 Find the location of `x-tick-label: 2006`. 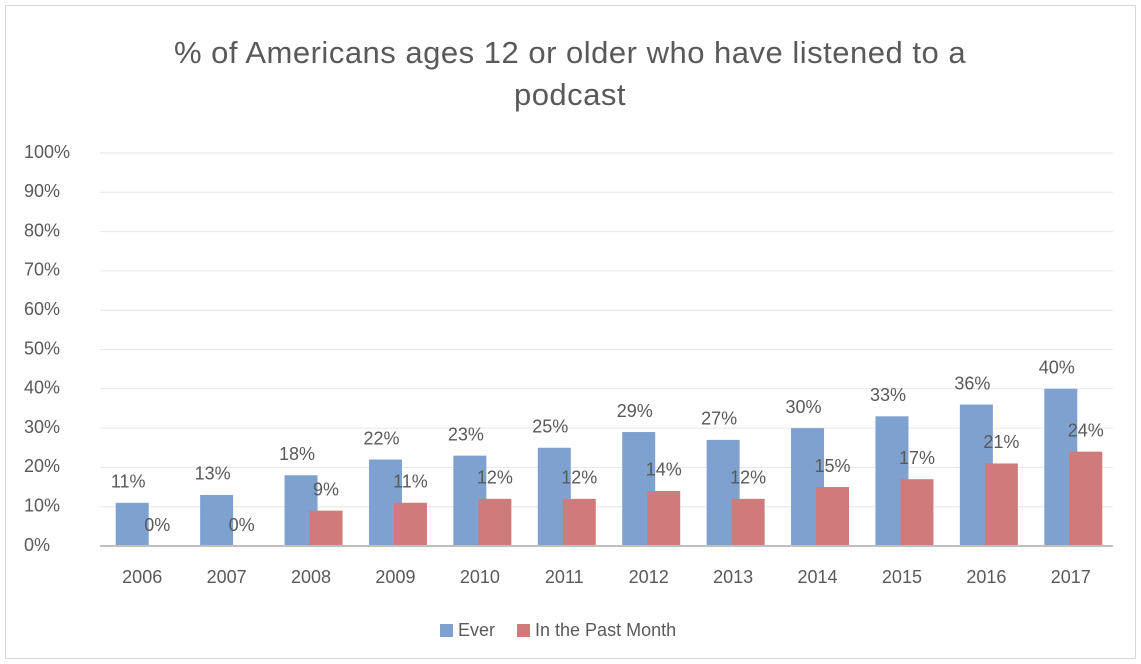

x-tick-label: 2006 is located at coordinates (142, 577).